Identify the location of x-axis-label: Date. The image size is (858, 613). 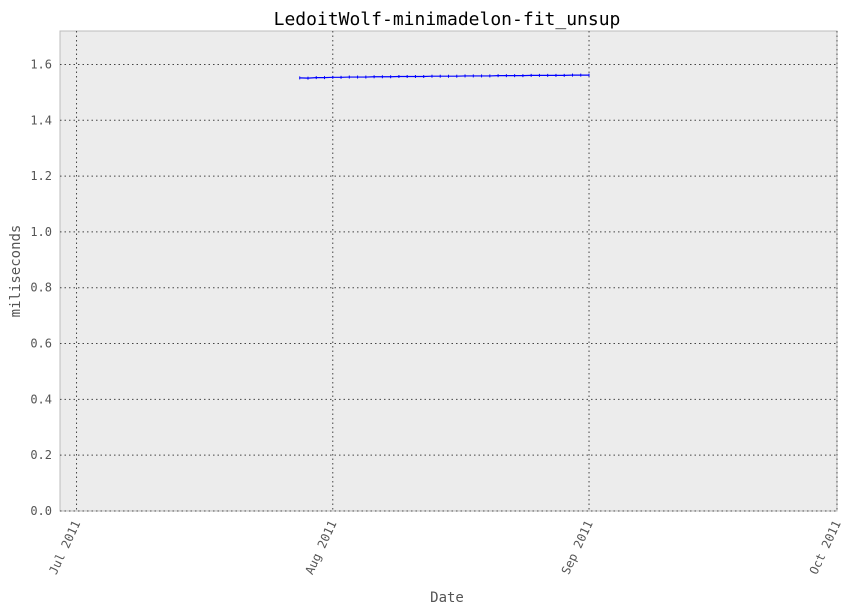
(447, 598).